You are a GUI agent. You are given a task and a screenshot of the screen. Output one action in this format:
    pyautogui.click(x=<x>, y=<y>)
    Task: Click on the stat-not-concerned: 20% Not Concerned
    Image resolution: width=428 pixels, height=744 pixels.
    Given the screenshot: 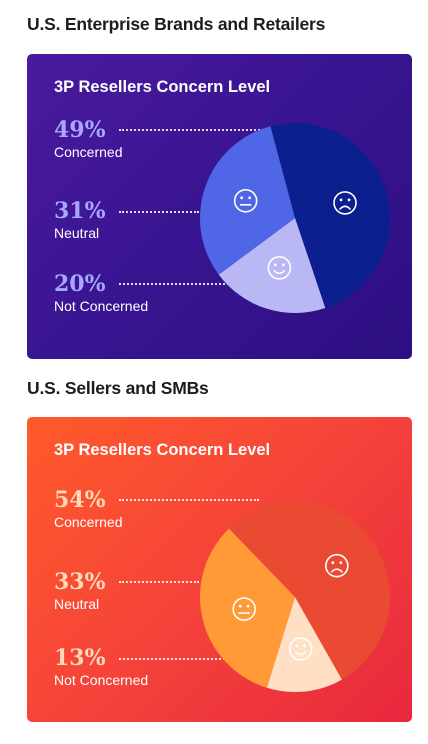 What is the action you would take?
    pyautogui.click(x=101, y=293)
    